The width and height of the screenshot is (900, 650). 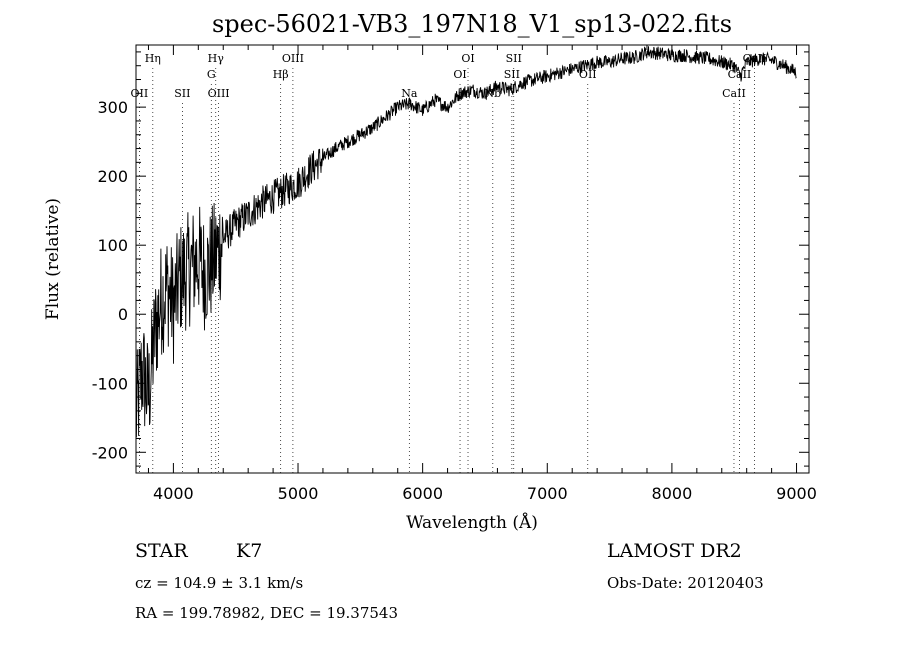 I want to click on y-tick-label: 200, so click(x=112, y=176).